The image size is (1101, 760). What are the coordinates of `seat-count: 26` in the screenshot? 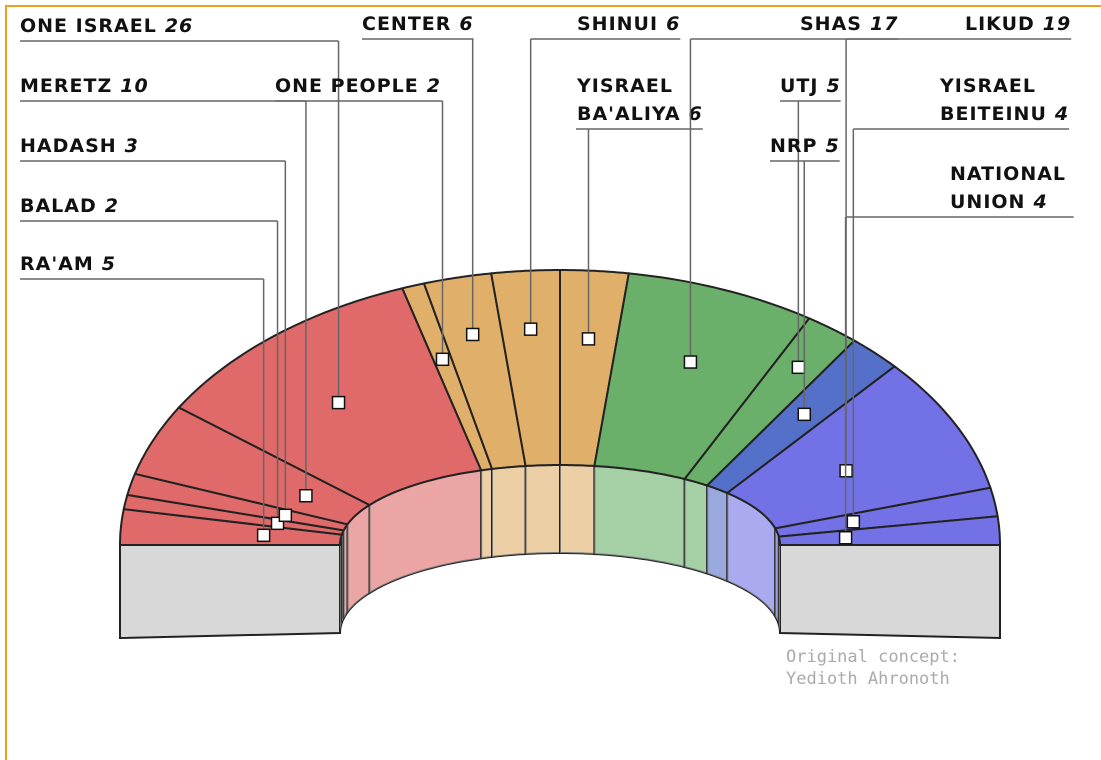 It's located at (179, 26).